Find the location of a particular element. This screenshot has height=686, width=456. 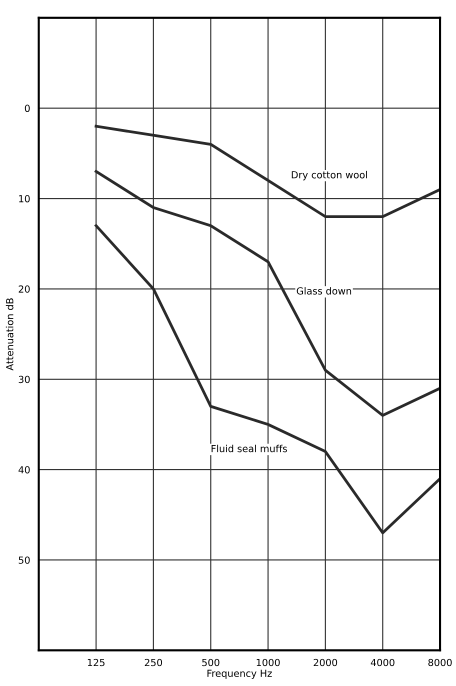

y-tick-label: 10 is located at coordinates (24, 198).